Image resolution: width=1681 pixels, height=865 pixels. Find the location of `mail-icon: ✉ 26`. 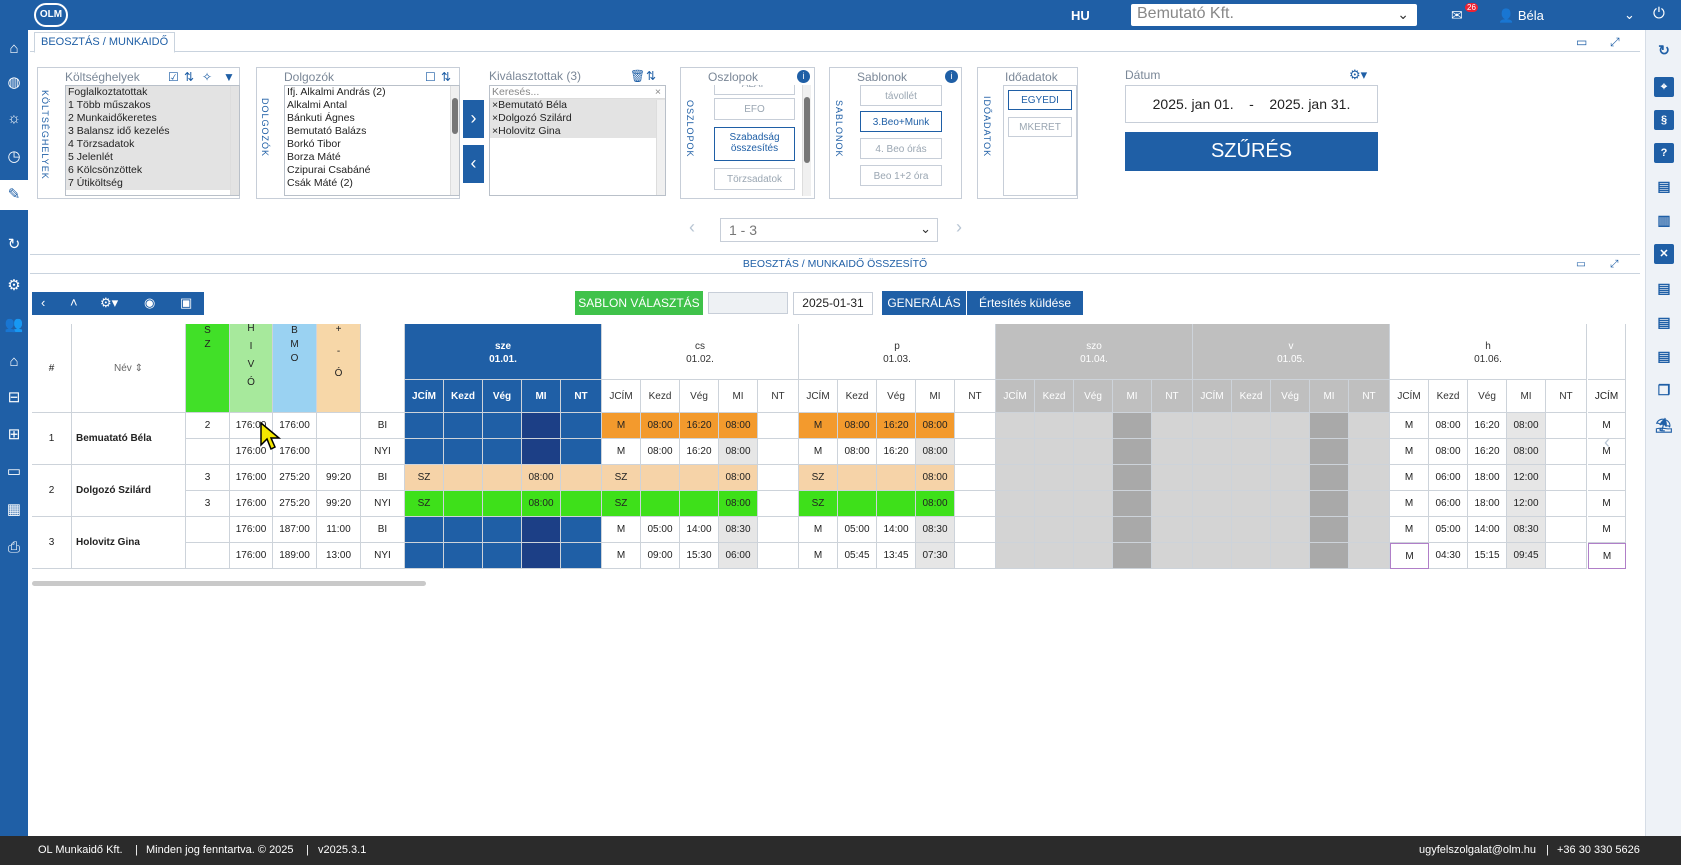

mail-icon: ✉ 26 is located at coordinates (1464, 13).